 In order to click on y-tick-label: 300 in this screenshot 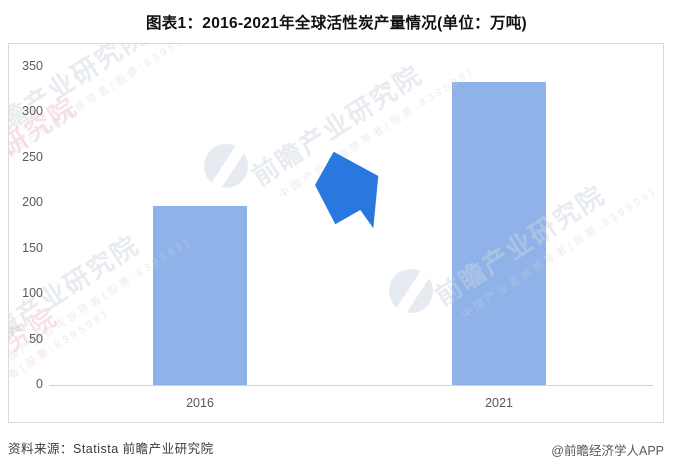, I will do `click(32, 111)`.